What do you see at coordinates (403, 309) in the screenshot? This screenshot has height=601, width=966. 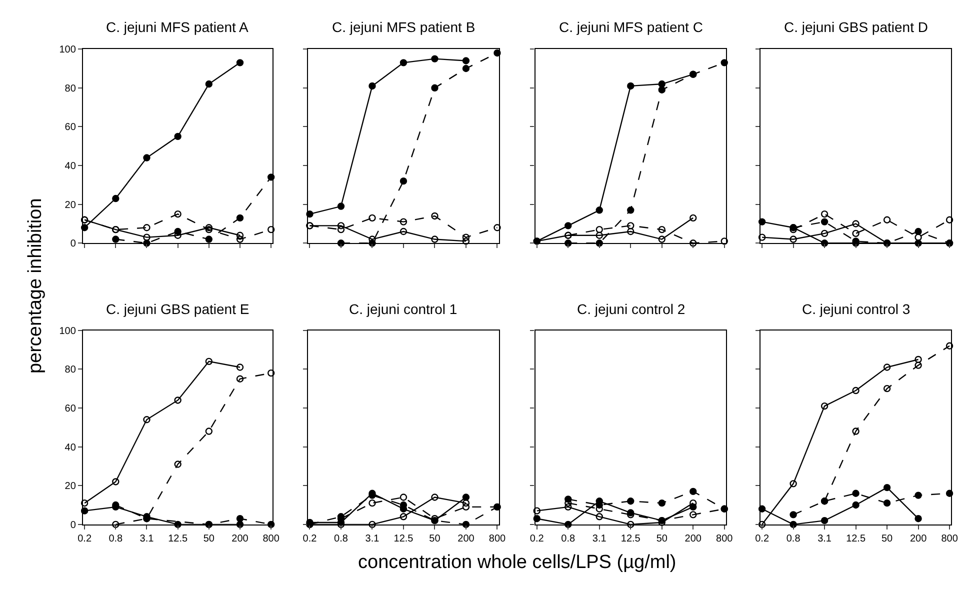 I see `chart-title: C. jejuni control 1` at bounding box center [403, 309].